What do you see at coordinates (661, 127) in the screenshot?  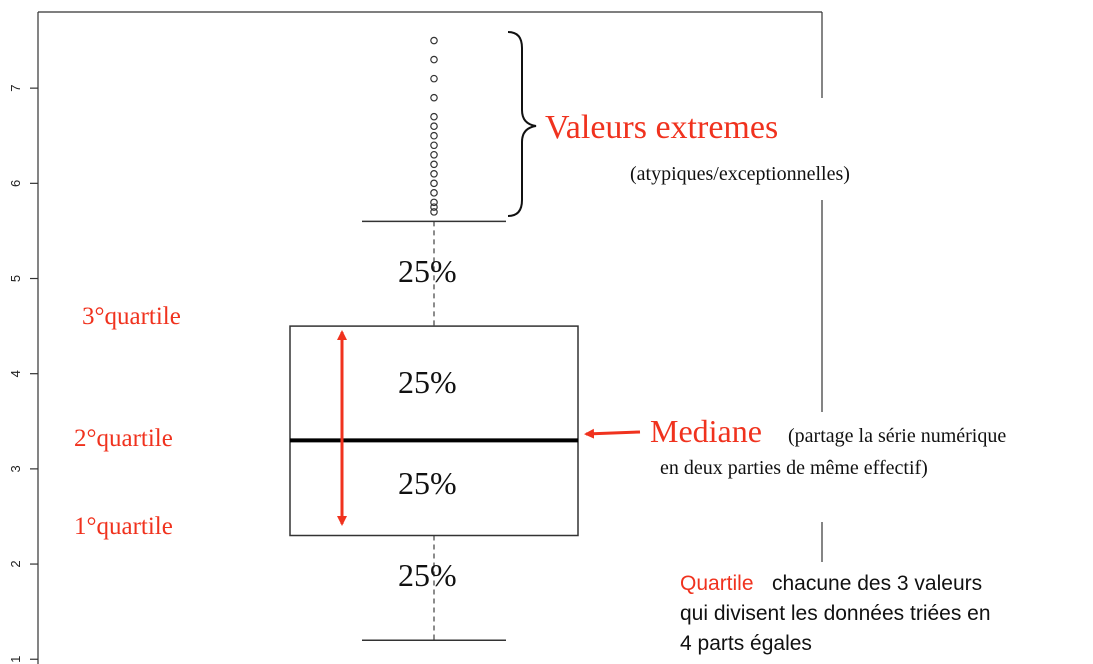 I see `annotation: Valeurs extremes` at bounding box center [661, 127].